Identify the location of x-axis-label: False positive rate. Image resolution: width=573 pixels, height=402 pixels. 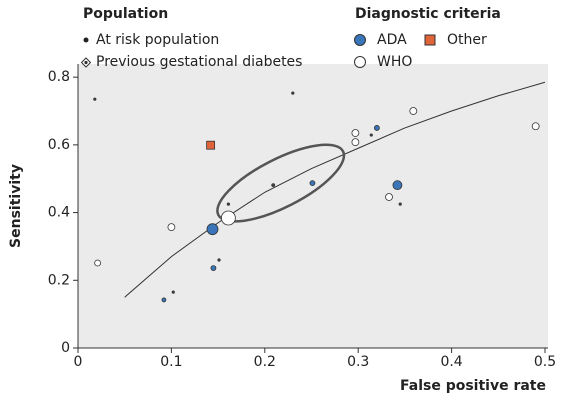
(473, 386).